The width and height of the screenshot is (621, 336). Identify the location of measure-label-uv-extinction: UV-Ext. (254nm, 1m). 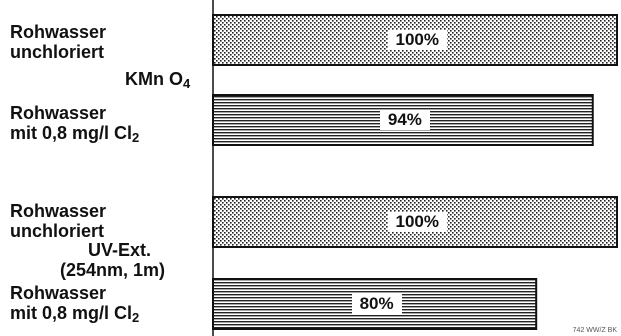
(113, 260).